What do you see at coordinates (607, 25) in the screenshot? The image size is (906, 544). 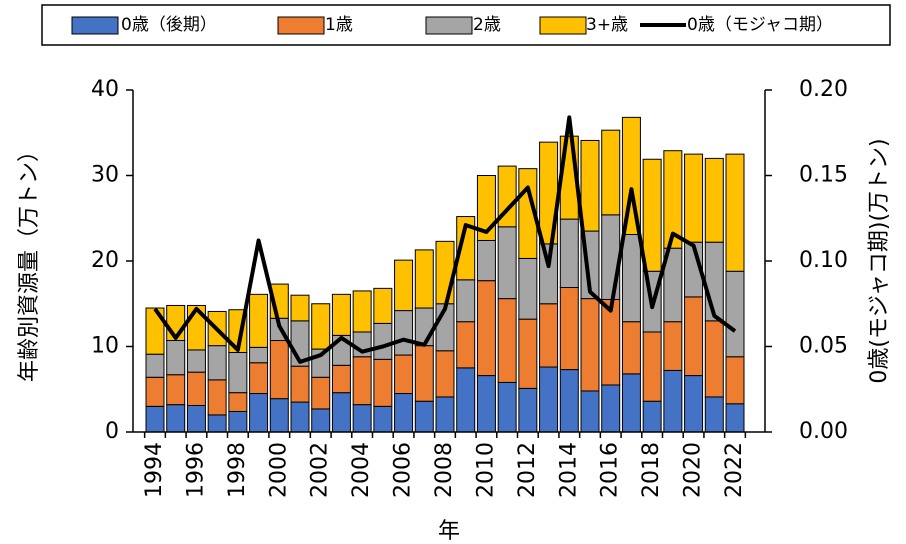 I see `legend-label: 3+歳` at bounding box center [607, 25].